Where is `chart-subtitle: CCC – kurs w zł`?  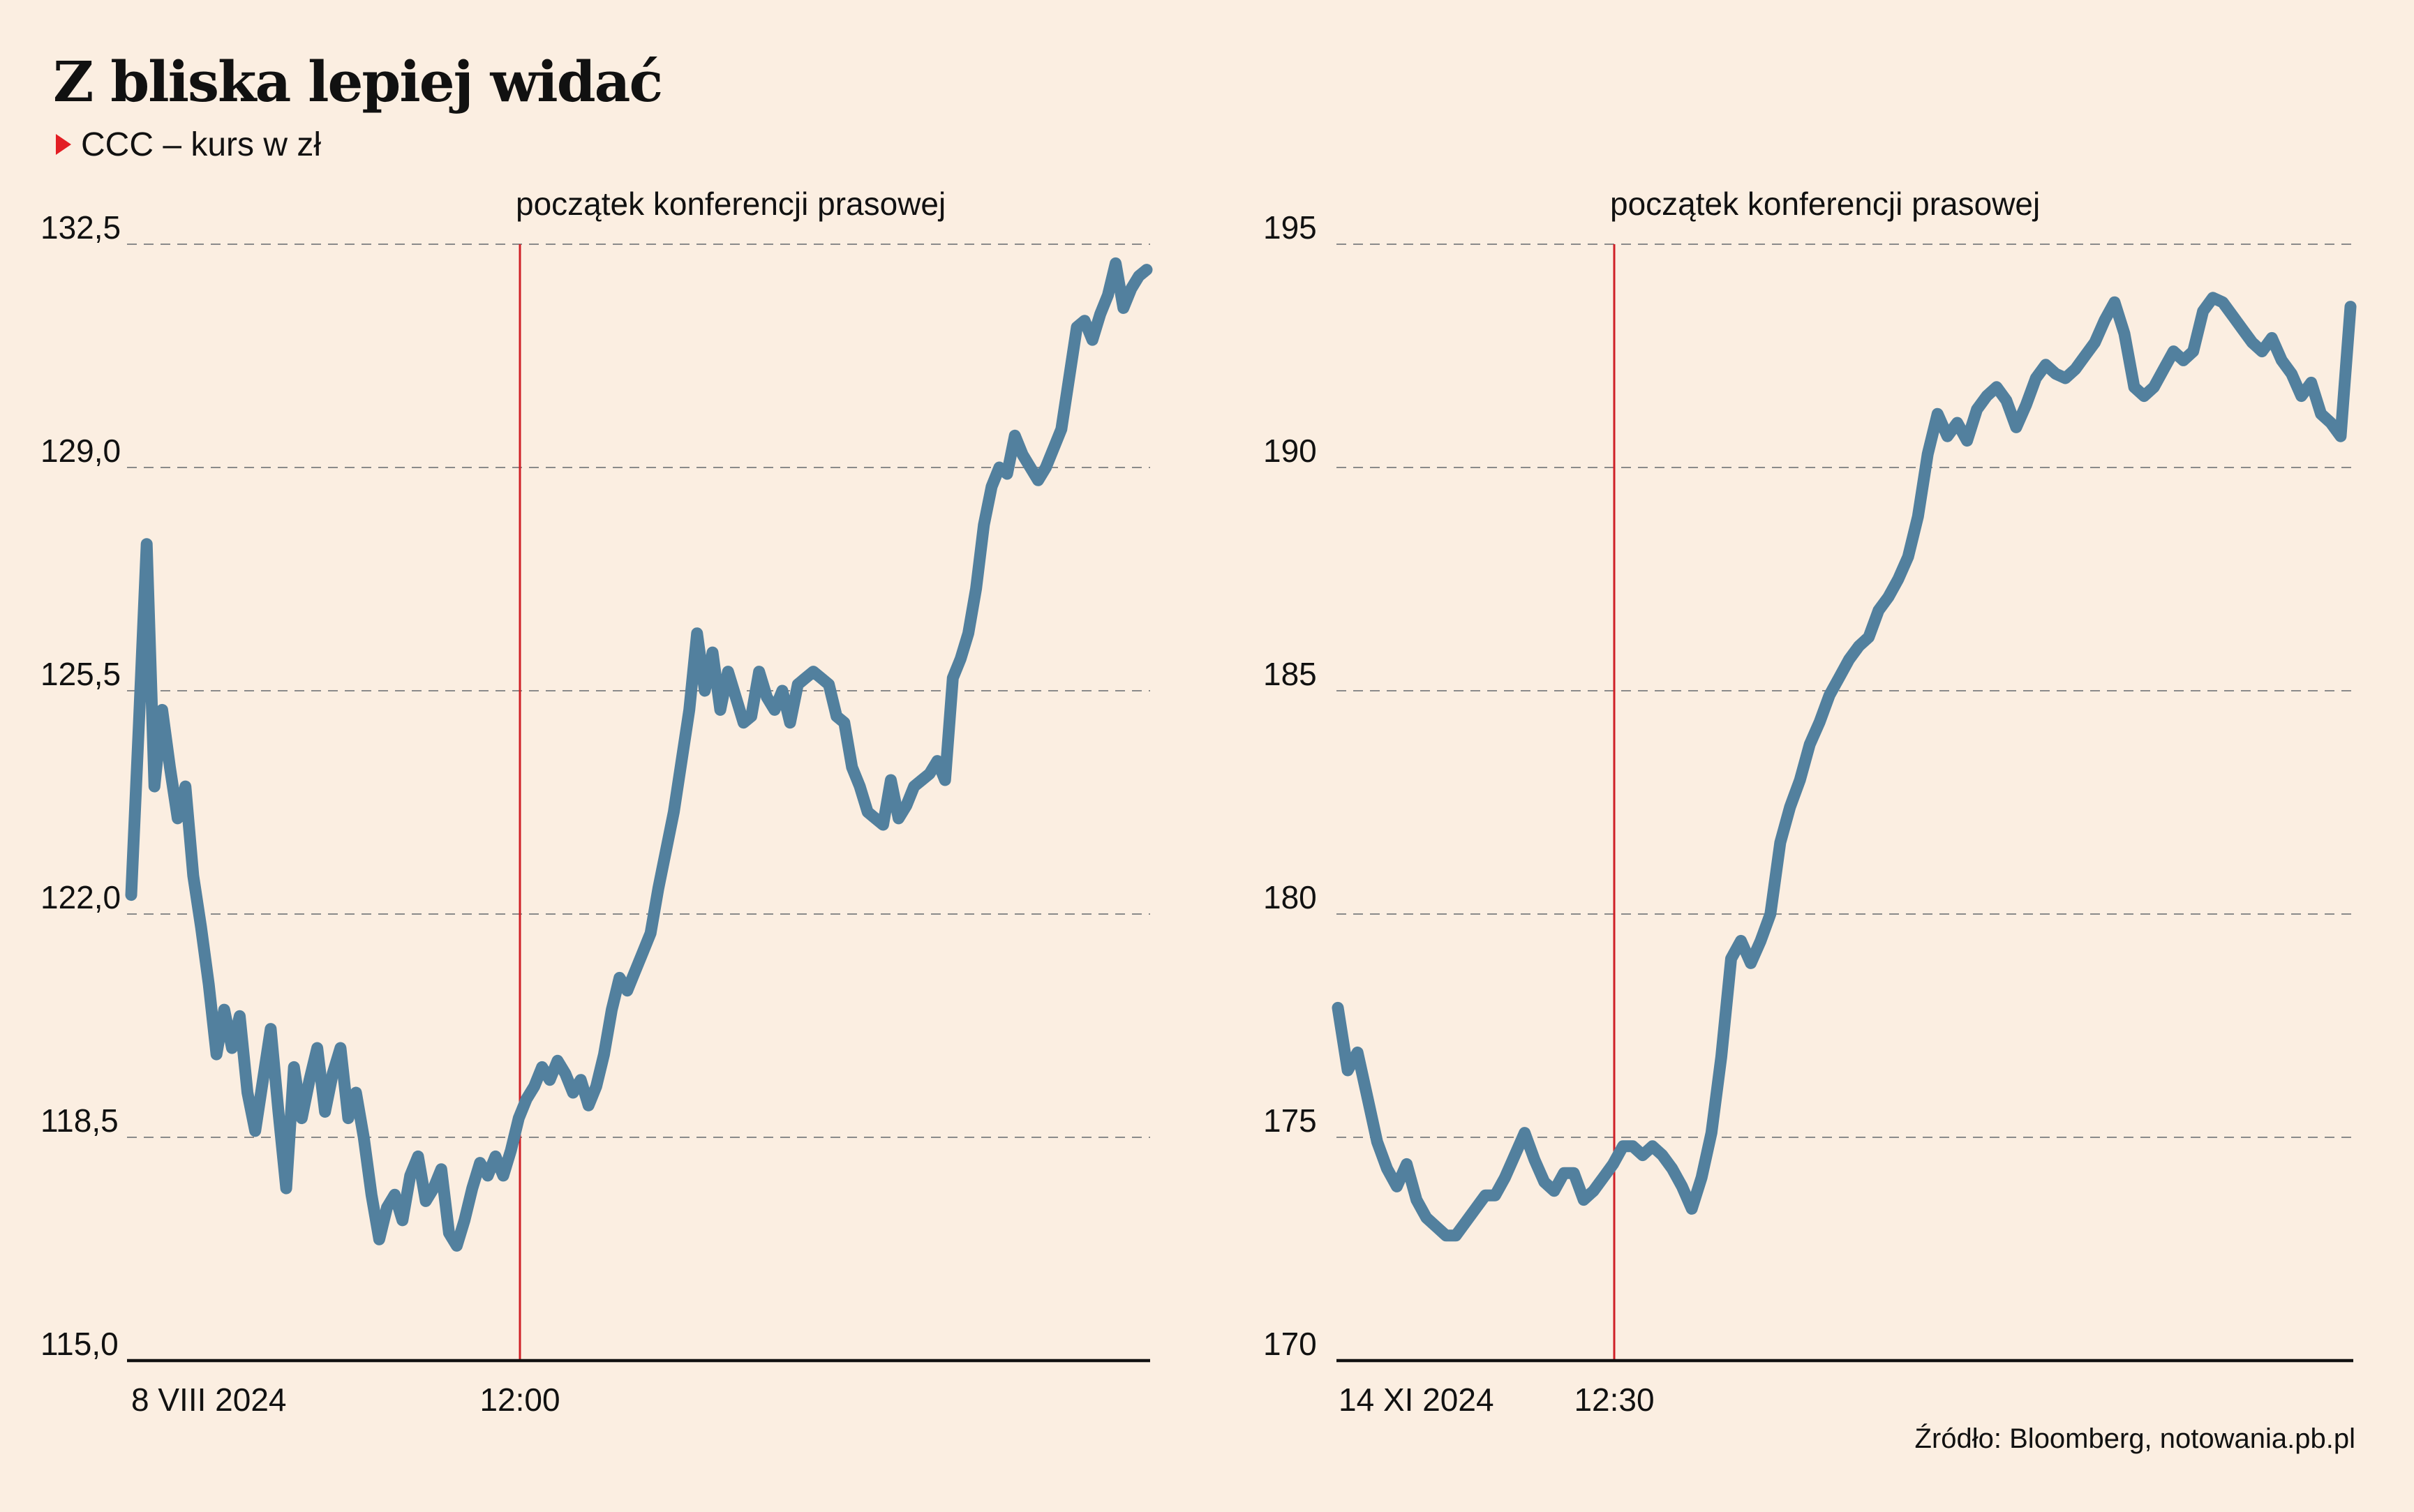
chart-subtitle: CCC – kurs w zł is located at coordinates (188, 145).